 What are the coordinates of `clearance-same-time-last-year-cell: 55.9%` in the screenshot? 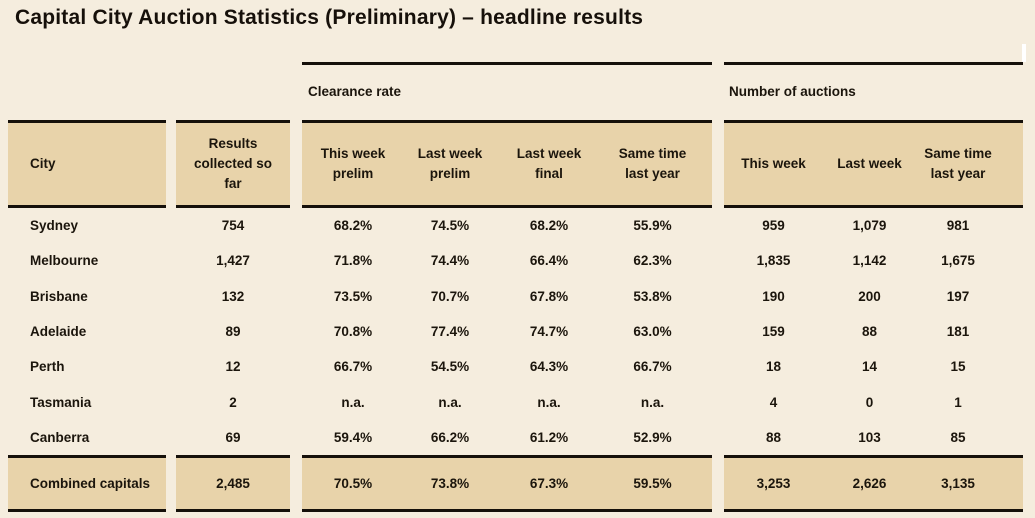 It's located at (652, 226).